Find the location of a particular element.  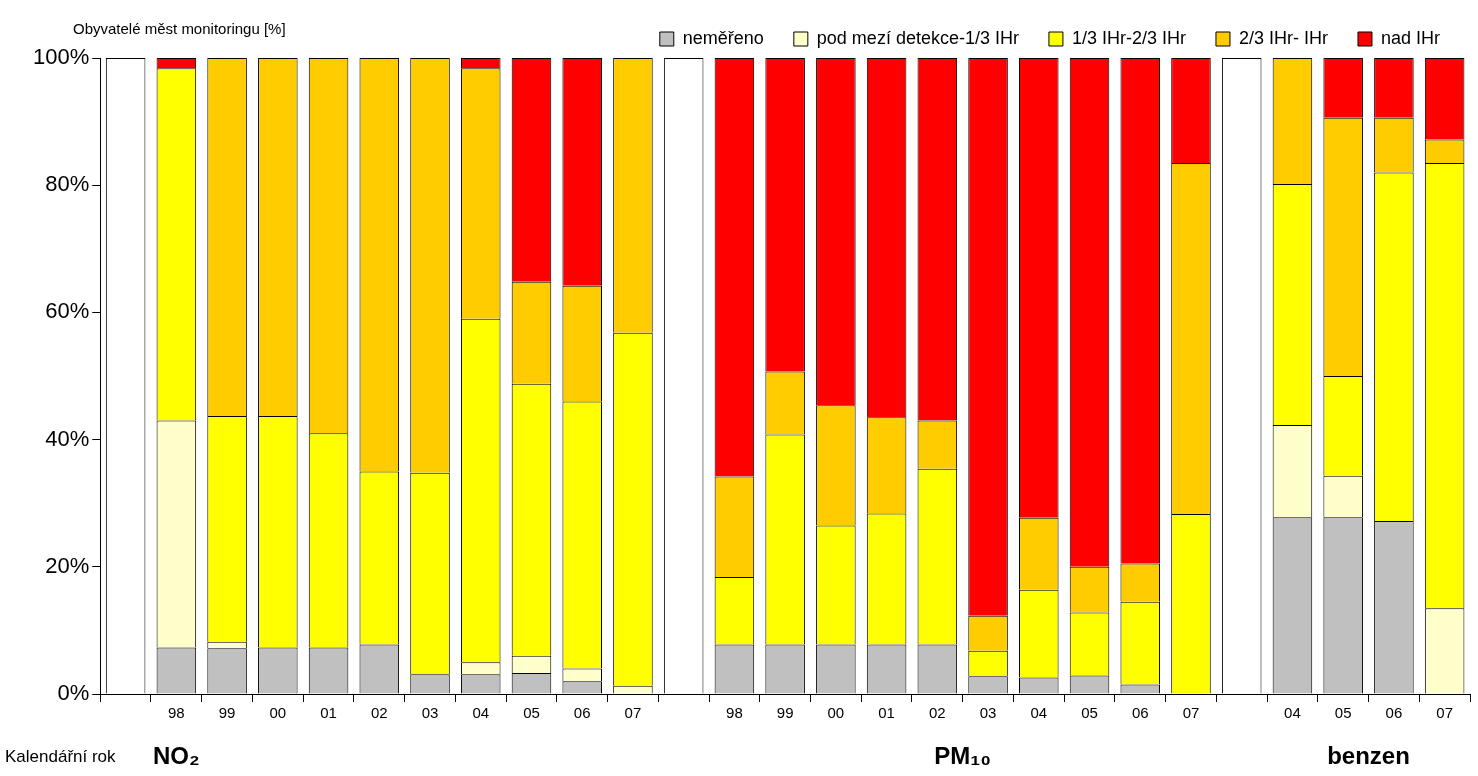

legend-label: 1/3 IHr-2/3 IHr is located at coordinates (1128, 37).